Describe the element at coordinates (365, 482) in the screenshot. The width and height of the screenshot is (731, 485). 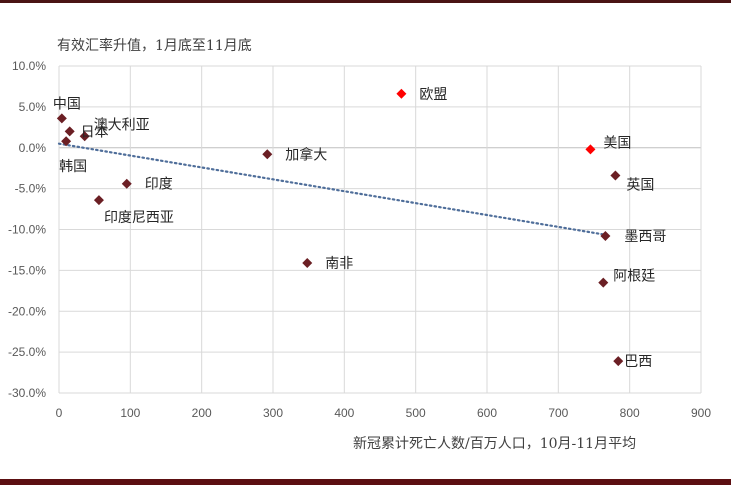
I see `bottom-border` at that location.